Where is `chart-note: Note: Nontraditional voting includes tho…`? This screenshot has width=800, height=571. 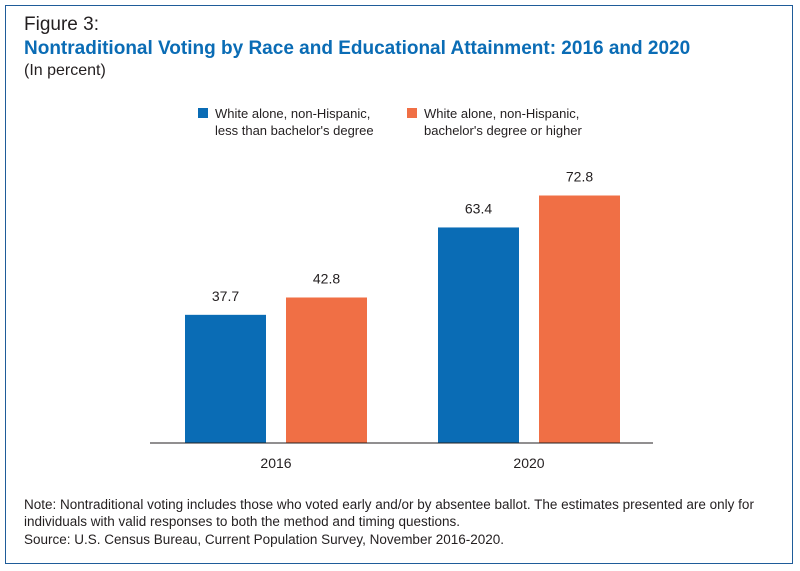 chart-note: Note: Nontraditional voting includes tho… is located at coordinates (389, 513).